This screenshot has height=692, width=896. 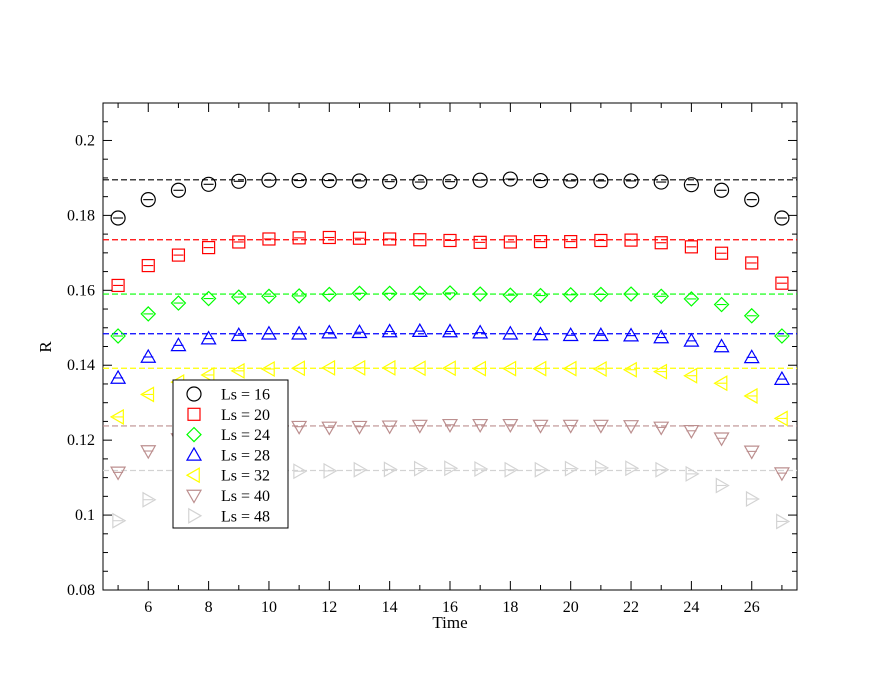 I want to click on y-tick-label: 0.08, so click(x=81, y=590).